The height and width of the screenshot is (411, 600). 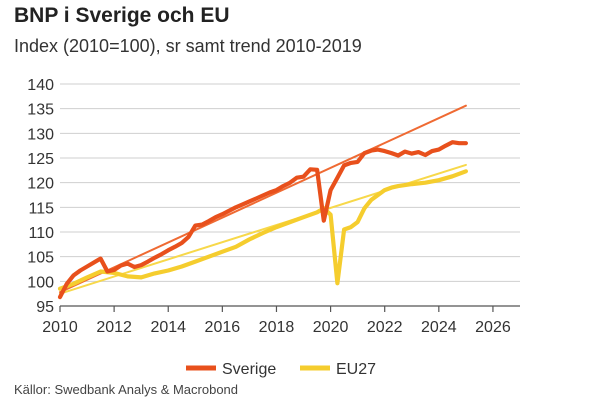 I want to click on y-tick-label: 120, so click(x=40, y=184).